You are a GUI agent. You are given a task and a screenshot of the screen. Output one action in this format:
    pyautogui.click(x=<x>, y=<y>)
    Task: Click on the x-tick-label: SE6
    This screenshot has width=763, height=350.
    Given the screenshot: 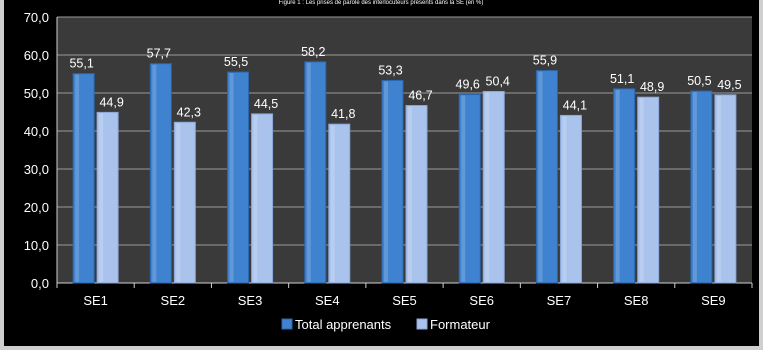 What is the action you would take?
    pyautogui.click(x=481, y=300)
    